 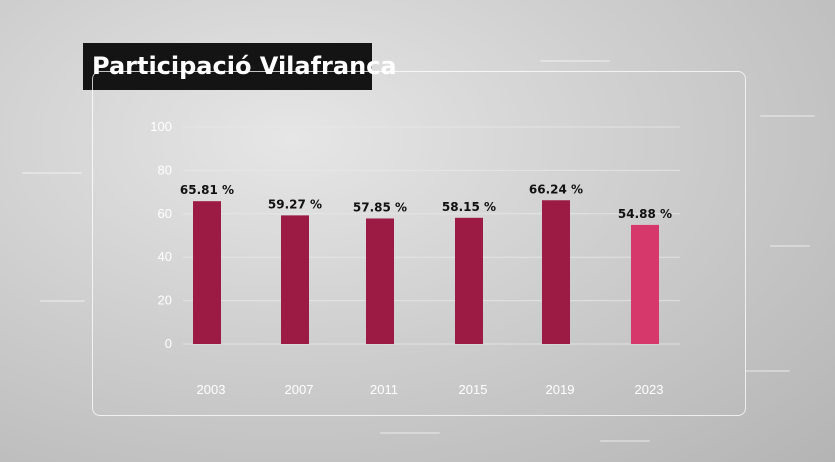 I want to click on x-tick-label: 2023, so click(x=649, y=389).